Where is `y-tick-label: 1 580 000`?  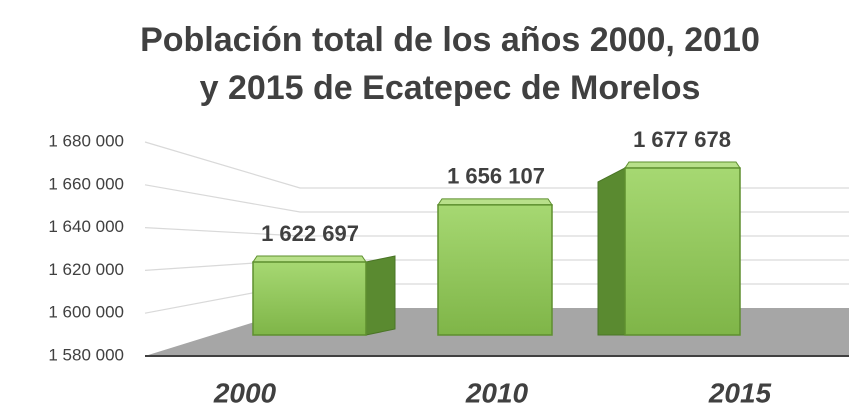 y-tick-label: 1 580 000 is located at coordinates (86, 354).